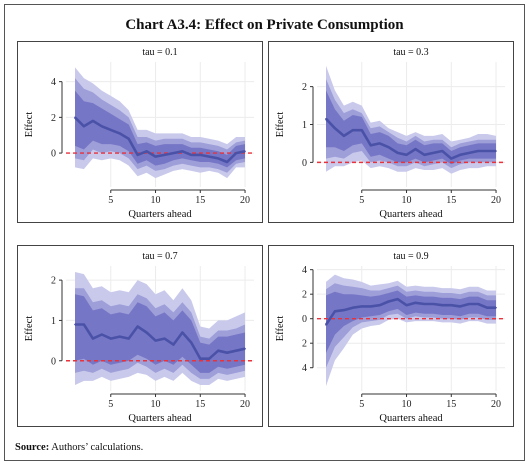 The image size is (531, 467). What do you see at coordinates (96, 447) in the screenshot?
I see `source-text: Authors’ calculations.` at bounding box center [96, 447].